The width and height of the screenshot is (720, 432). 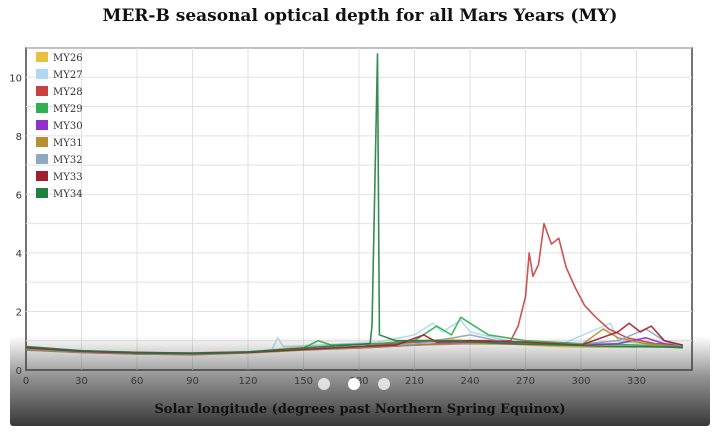 What do you see at coordinates (42, 125) in the screenshot?
I see `legend-swatch-my30` at bounding box center [42, 125].